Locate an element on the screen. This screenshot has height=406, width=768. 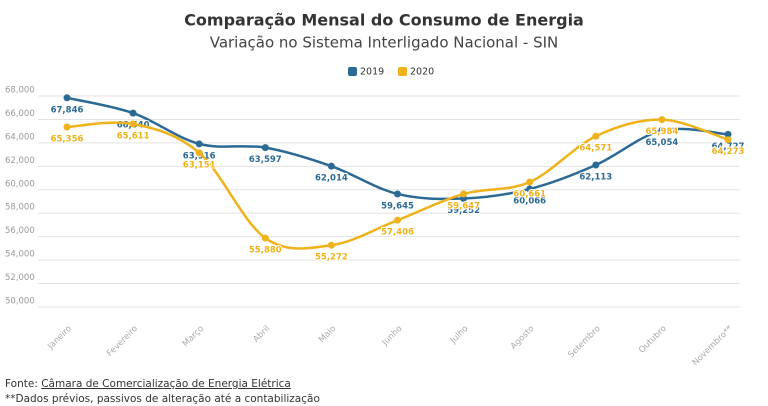
data-label: 63,916 is located at coordinates (199, 156).